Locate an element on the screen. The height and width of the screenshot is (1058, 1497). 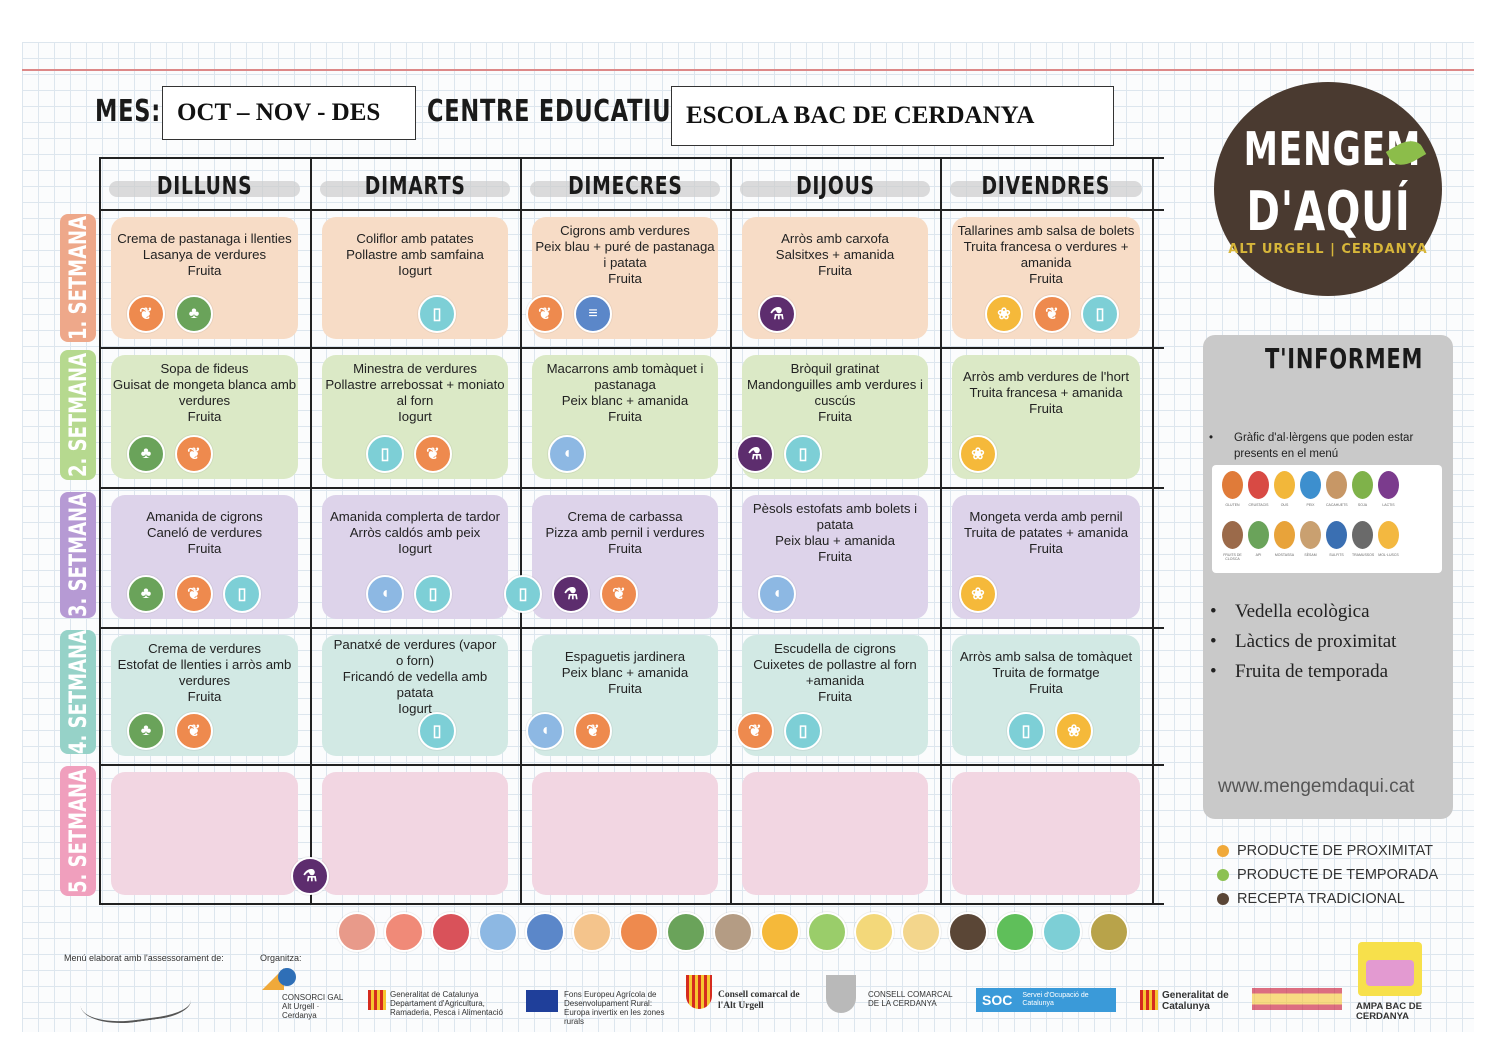
allergen-icon-strip is located at coordinates (733, 932).